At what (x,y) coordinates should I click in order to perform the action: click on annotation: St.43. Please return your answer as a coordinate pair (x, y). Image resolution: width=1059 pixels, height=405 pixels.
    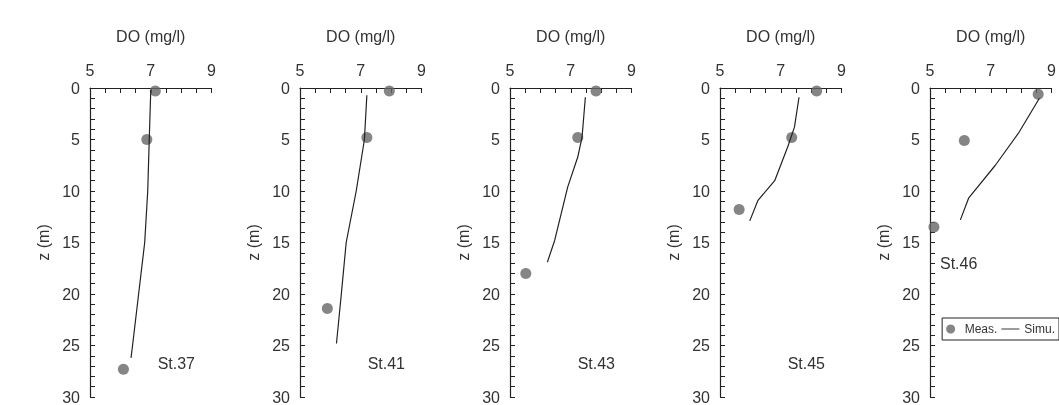
    Looking at the image, I should click on (596, 363).